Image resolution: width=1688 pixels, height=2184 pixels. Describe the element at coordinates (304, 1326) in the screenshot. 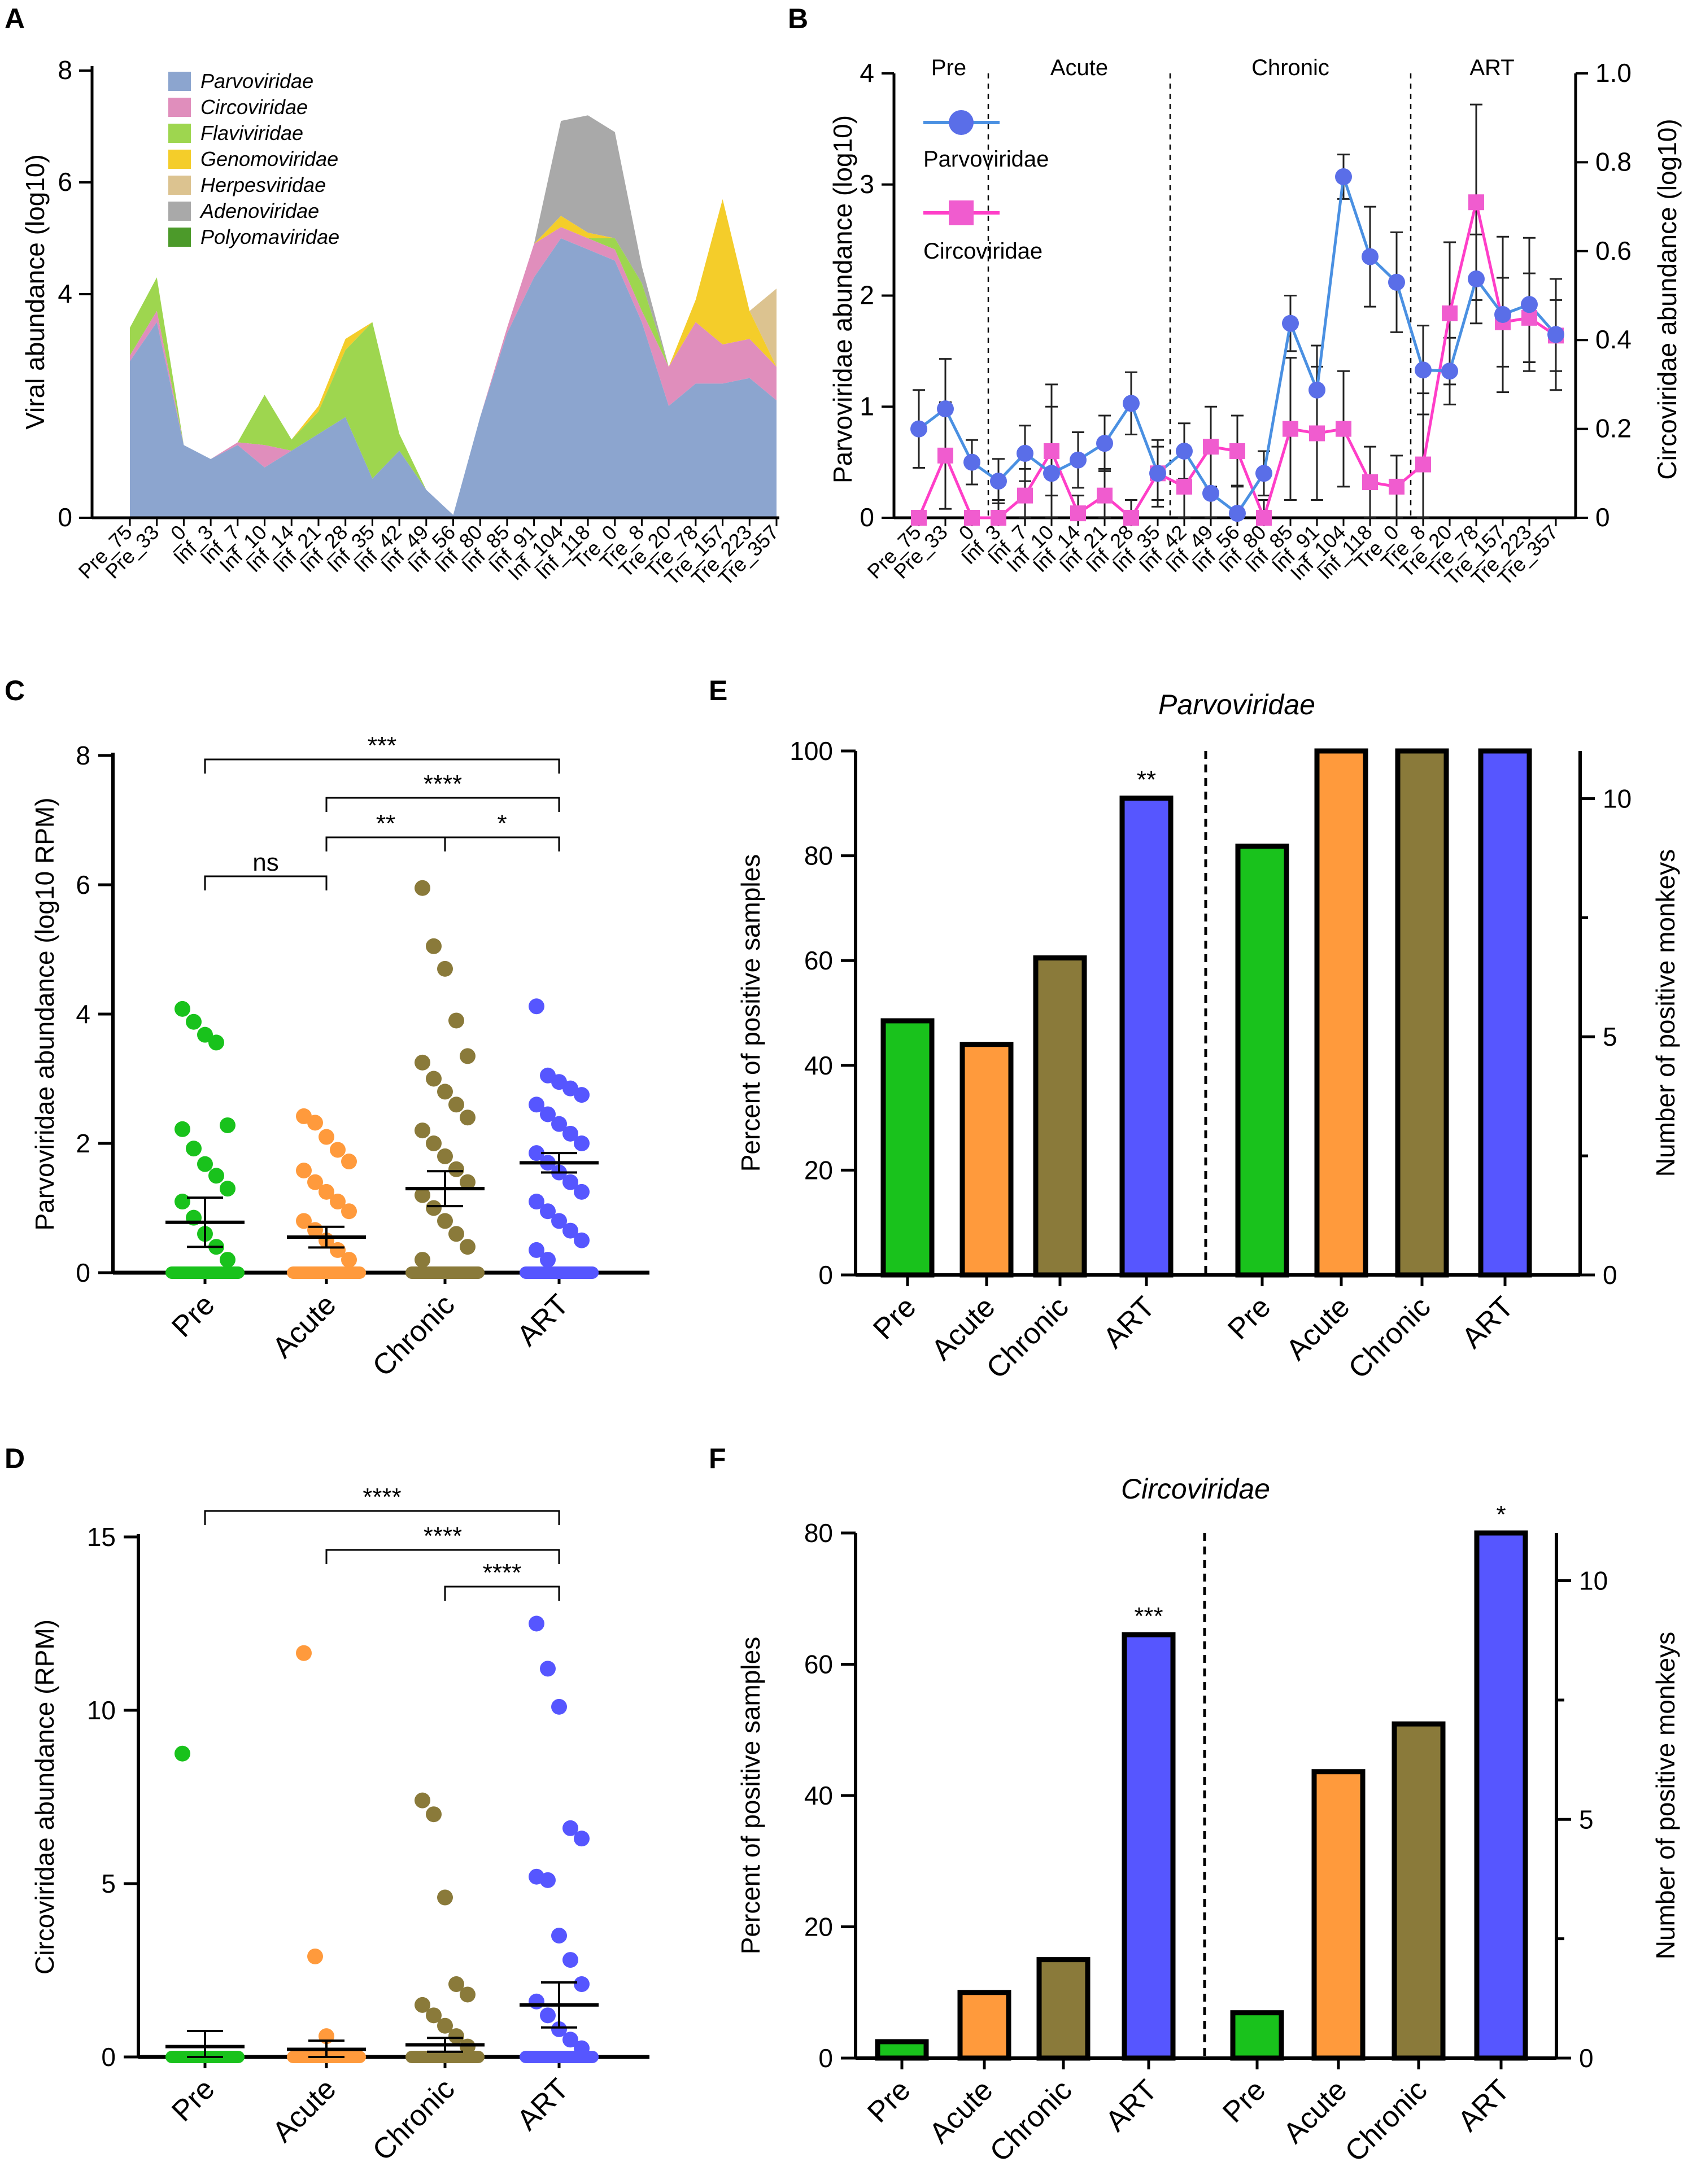

I see `x-tick-label-acute: Acute` at that location.